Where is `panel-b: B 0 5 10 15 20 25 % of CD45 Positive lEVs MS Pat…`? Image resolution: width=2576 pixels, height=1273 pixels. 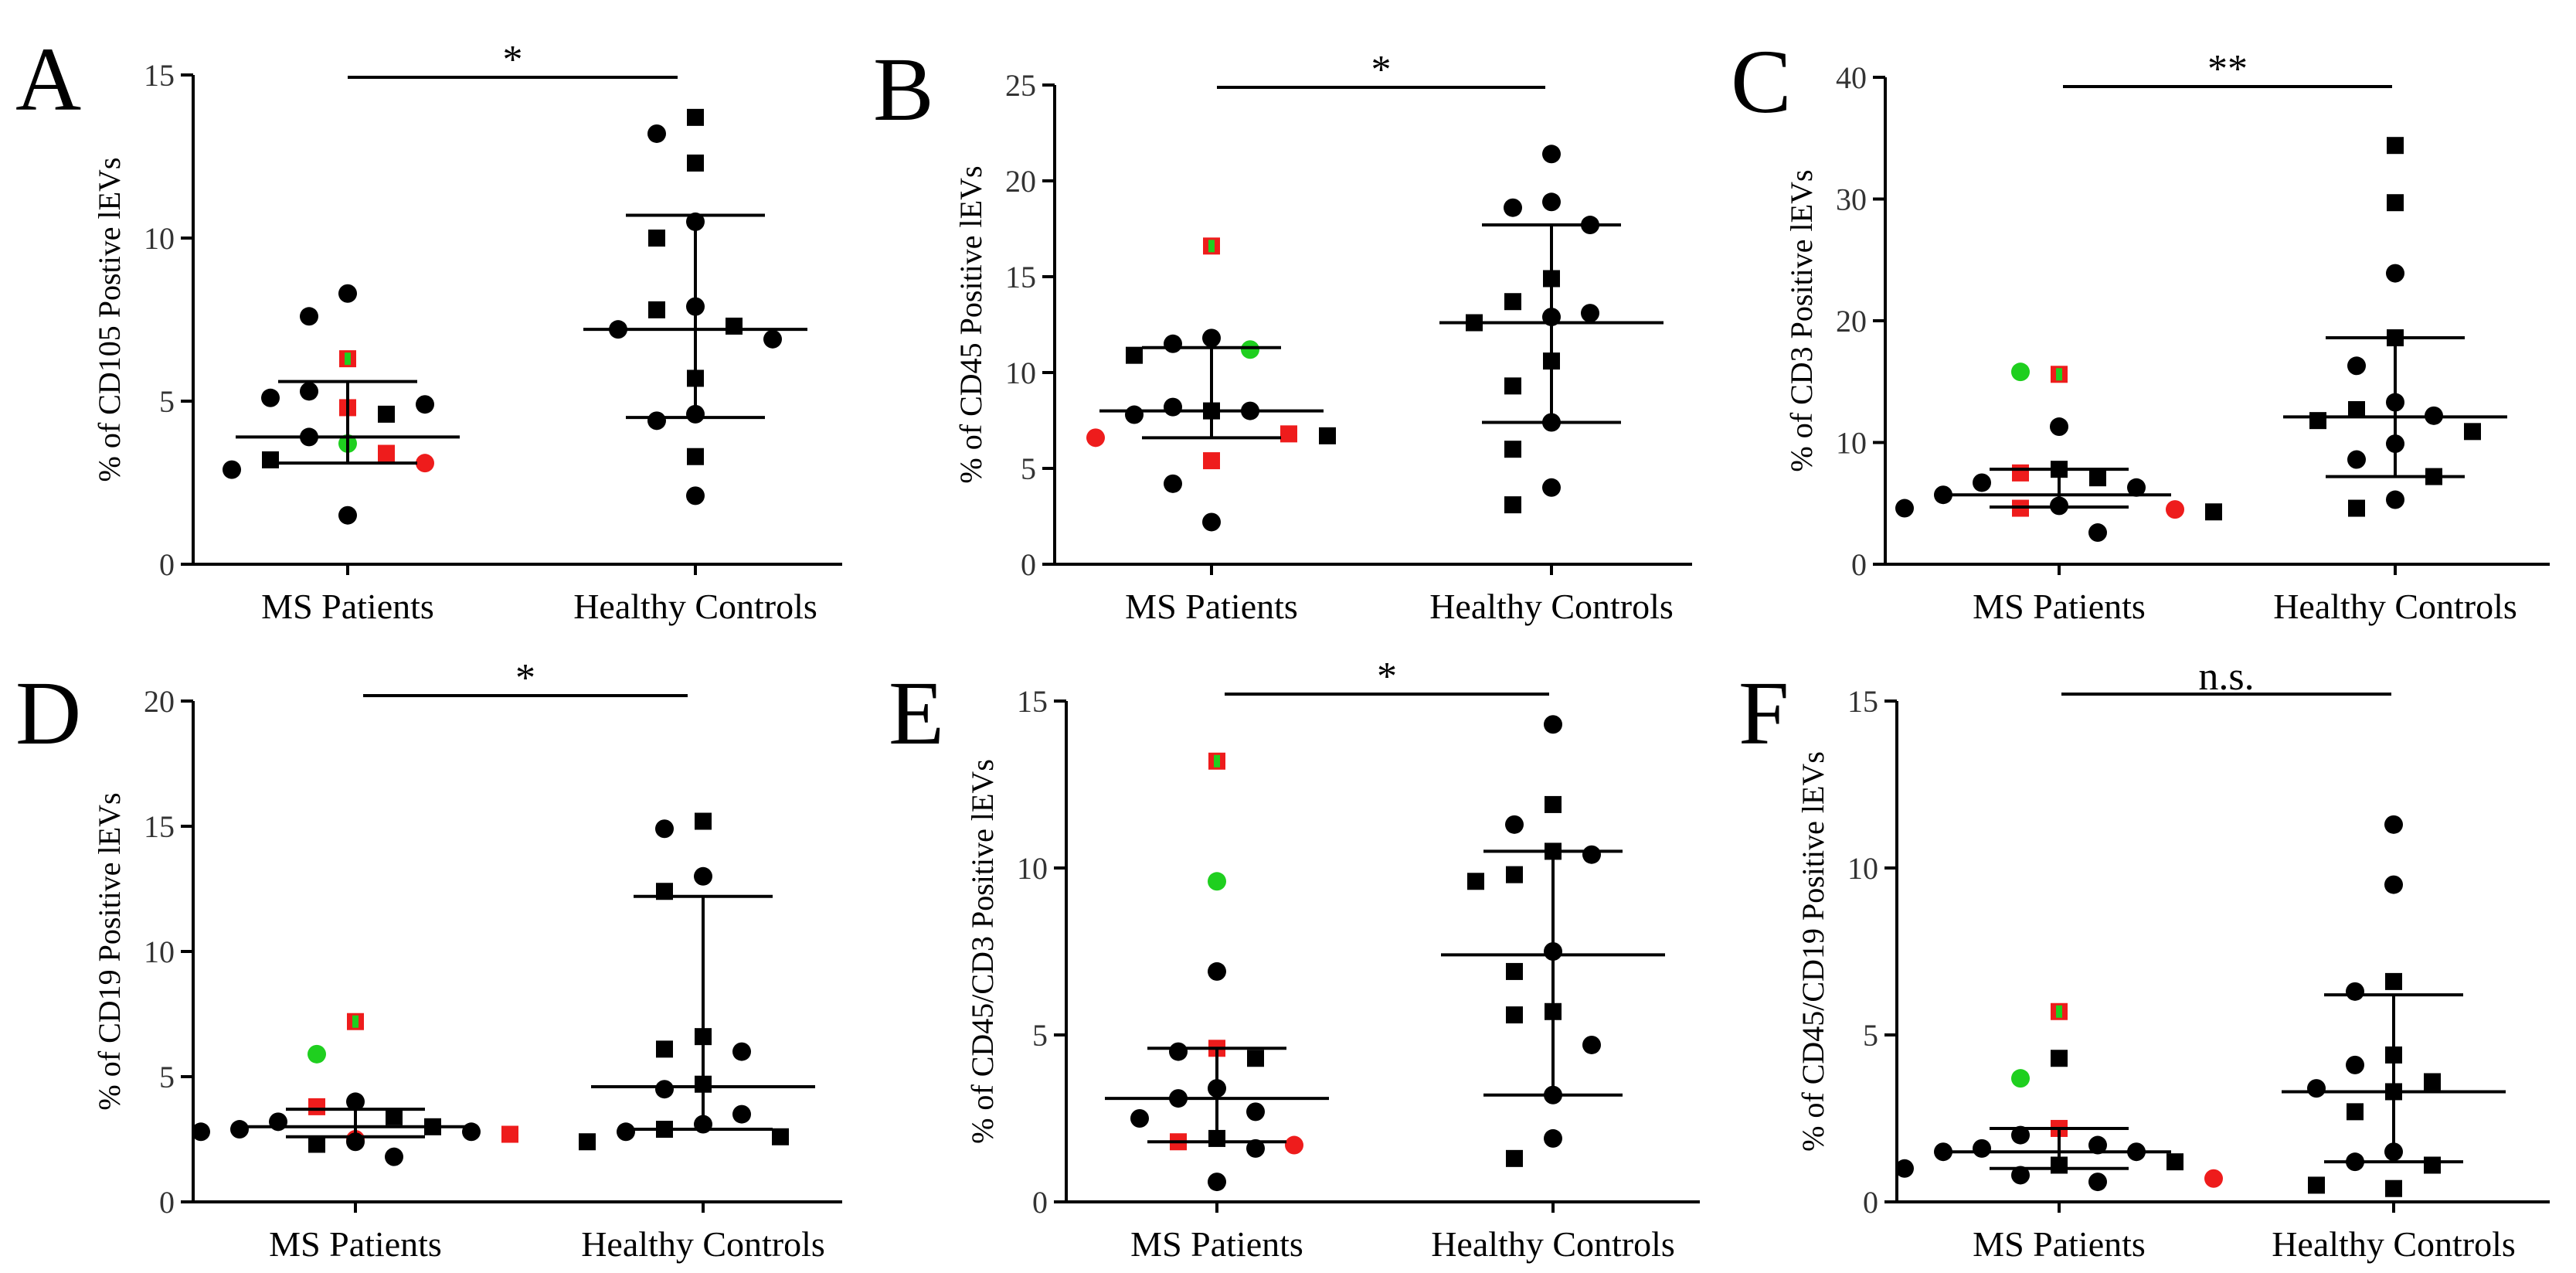 panel-b: B 0 5 10 15 20 25 % of CD45 Positive lEVs MS Pat… is located at coordinates (1282, 332).